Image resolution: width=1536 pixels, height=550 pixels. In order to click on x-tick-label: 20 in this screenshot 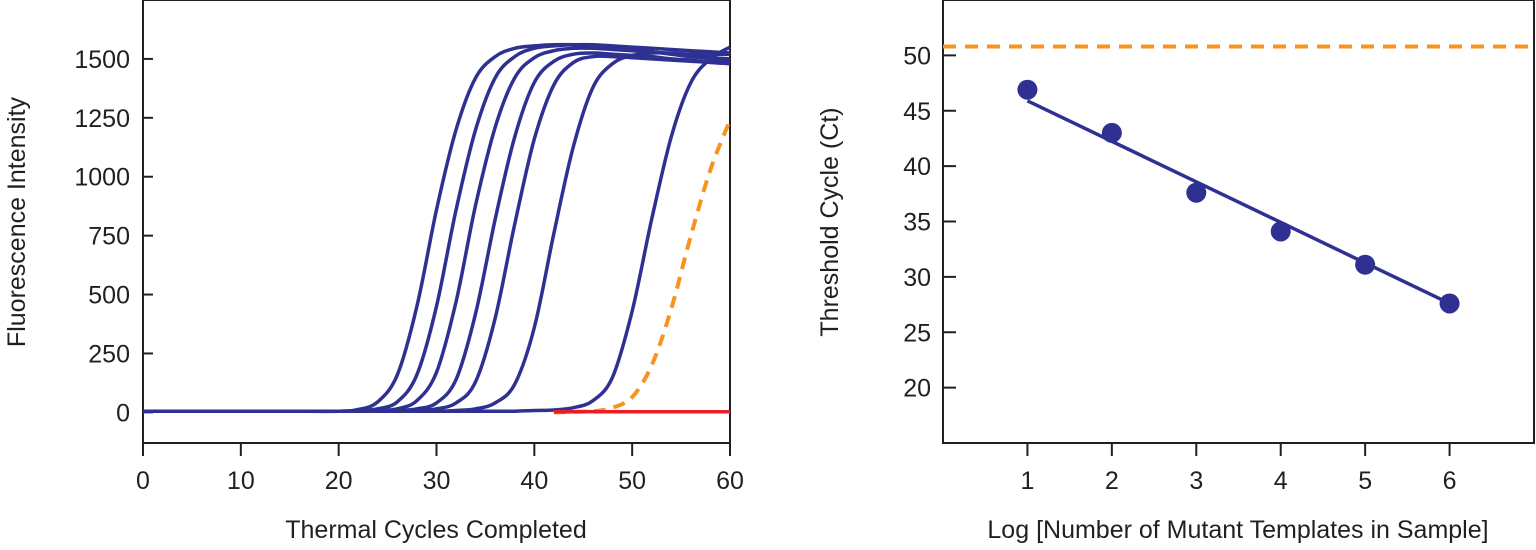, I will do `click(339, 481)`.